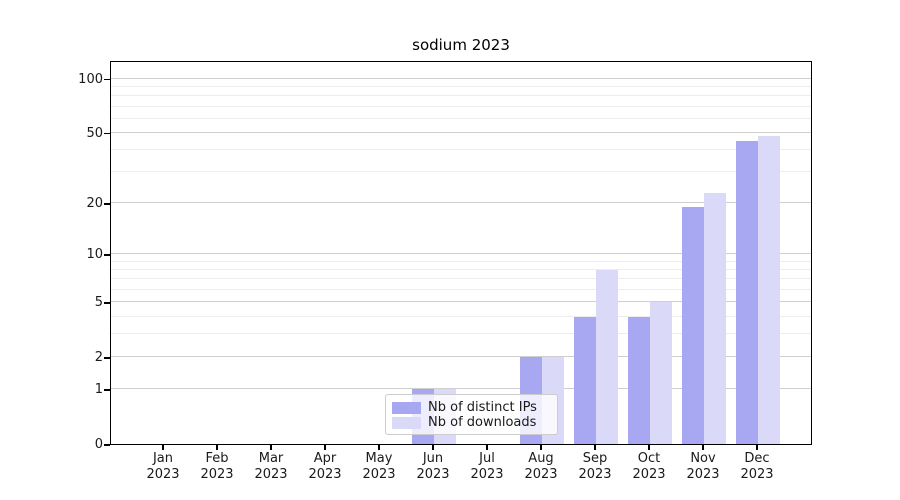  What do you see at coordinates (406, 422) in the screenshot?
I see `legend-swatch-downloads` at bounding box center [406, 422].